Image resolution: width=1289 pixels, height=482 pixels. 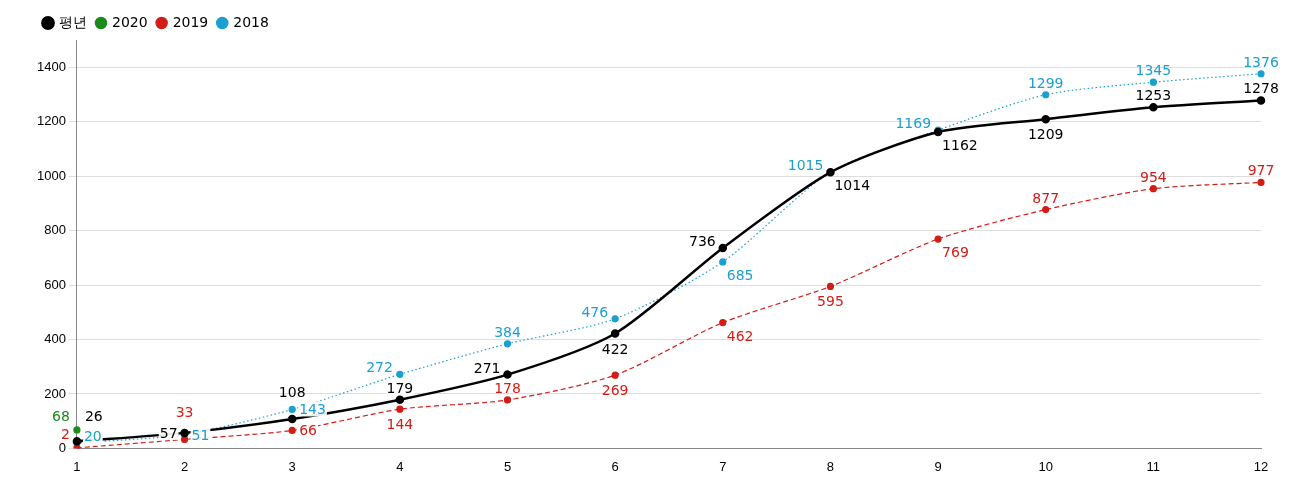 What do you see at coordinates (400, 466) in the screenshot?
I see `x-tick-label: 4` at bounding box center [400, 466].